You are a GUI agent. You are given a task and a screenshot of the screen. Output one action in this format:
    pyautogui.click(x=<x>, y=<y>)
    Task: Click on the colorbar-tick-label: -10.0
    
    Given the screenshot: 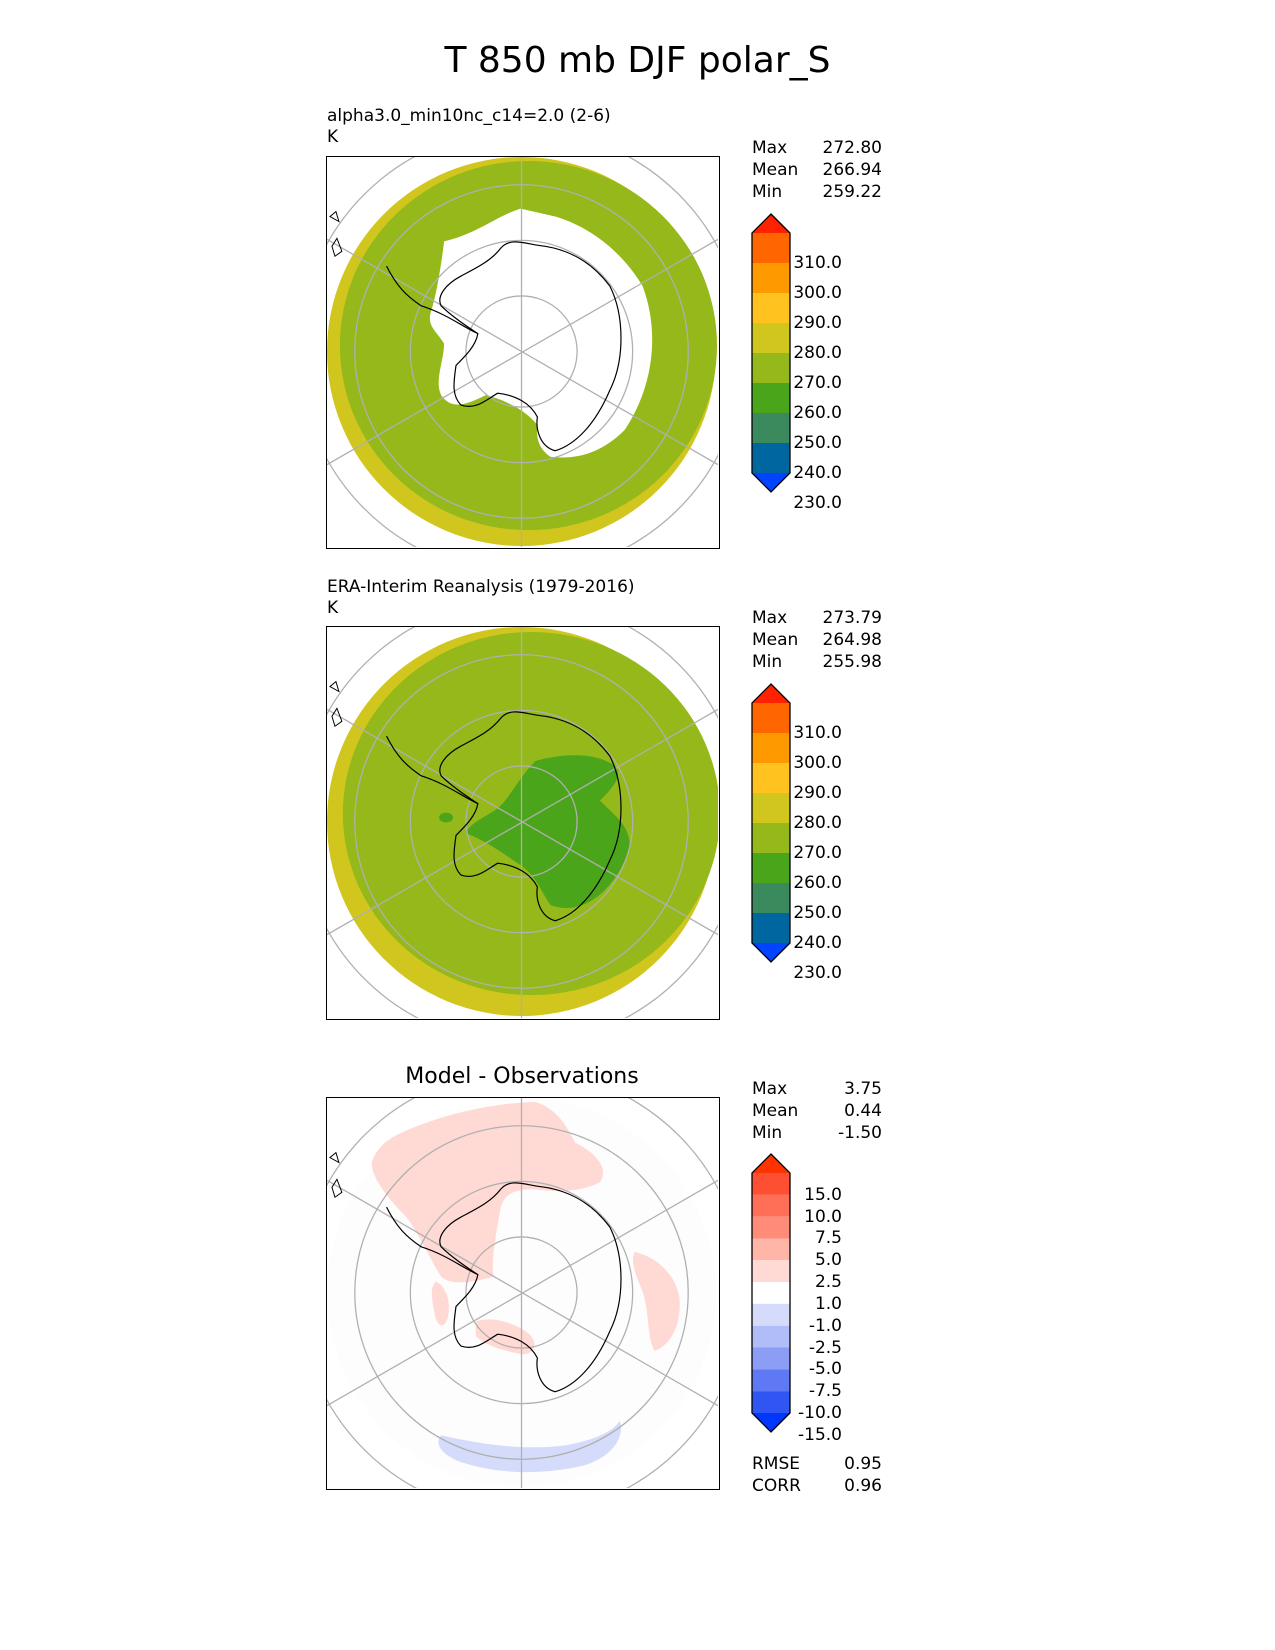 What is the action you would take?
    pyautogui.click(x=820, y=1413)
    